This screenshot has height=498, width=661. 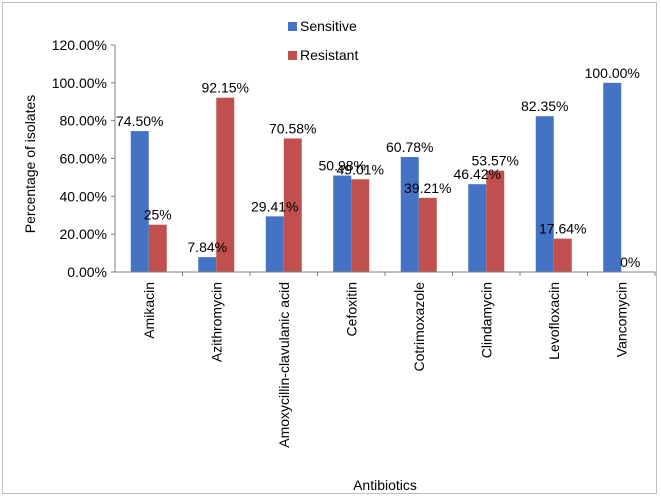 I want to click on data-label-resistant: 70.58%, so click(x=292, y=128).